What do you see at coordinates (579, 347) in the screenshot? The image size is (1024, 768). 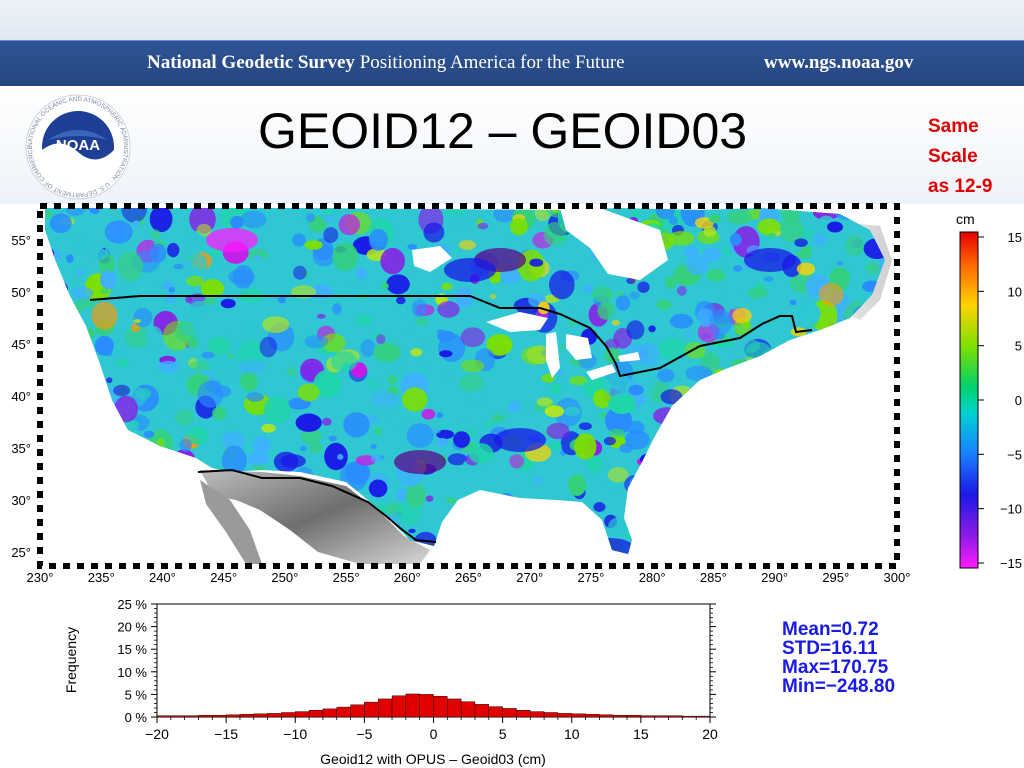 I see `lake-huron` at bounding box center [579, 347].